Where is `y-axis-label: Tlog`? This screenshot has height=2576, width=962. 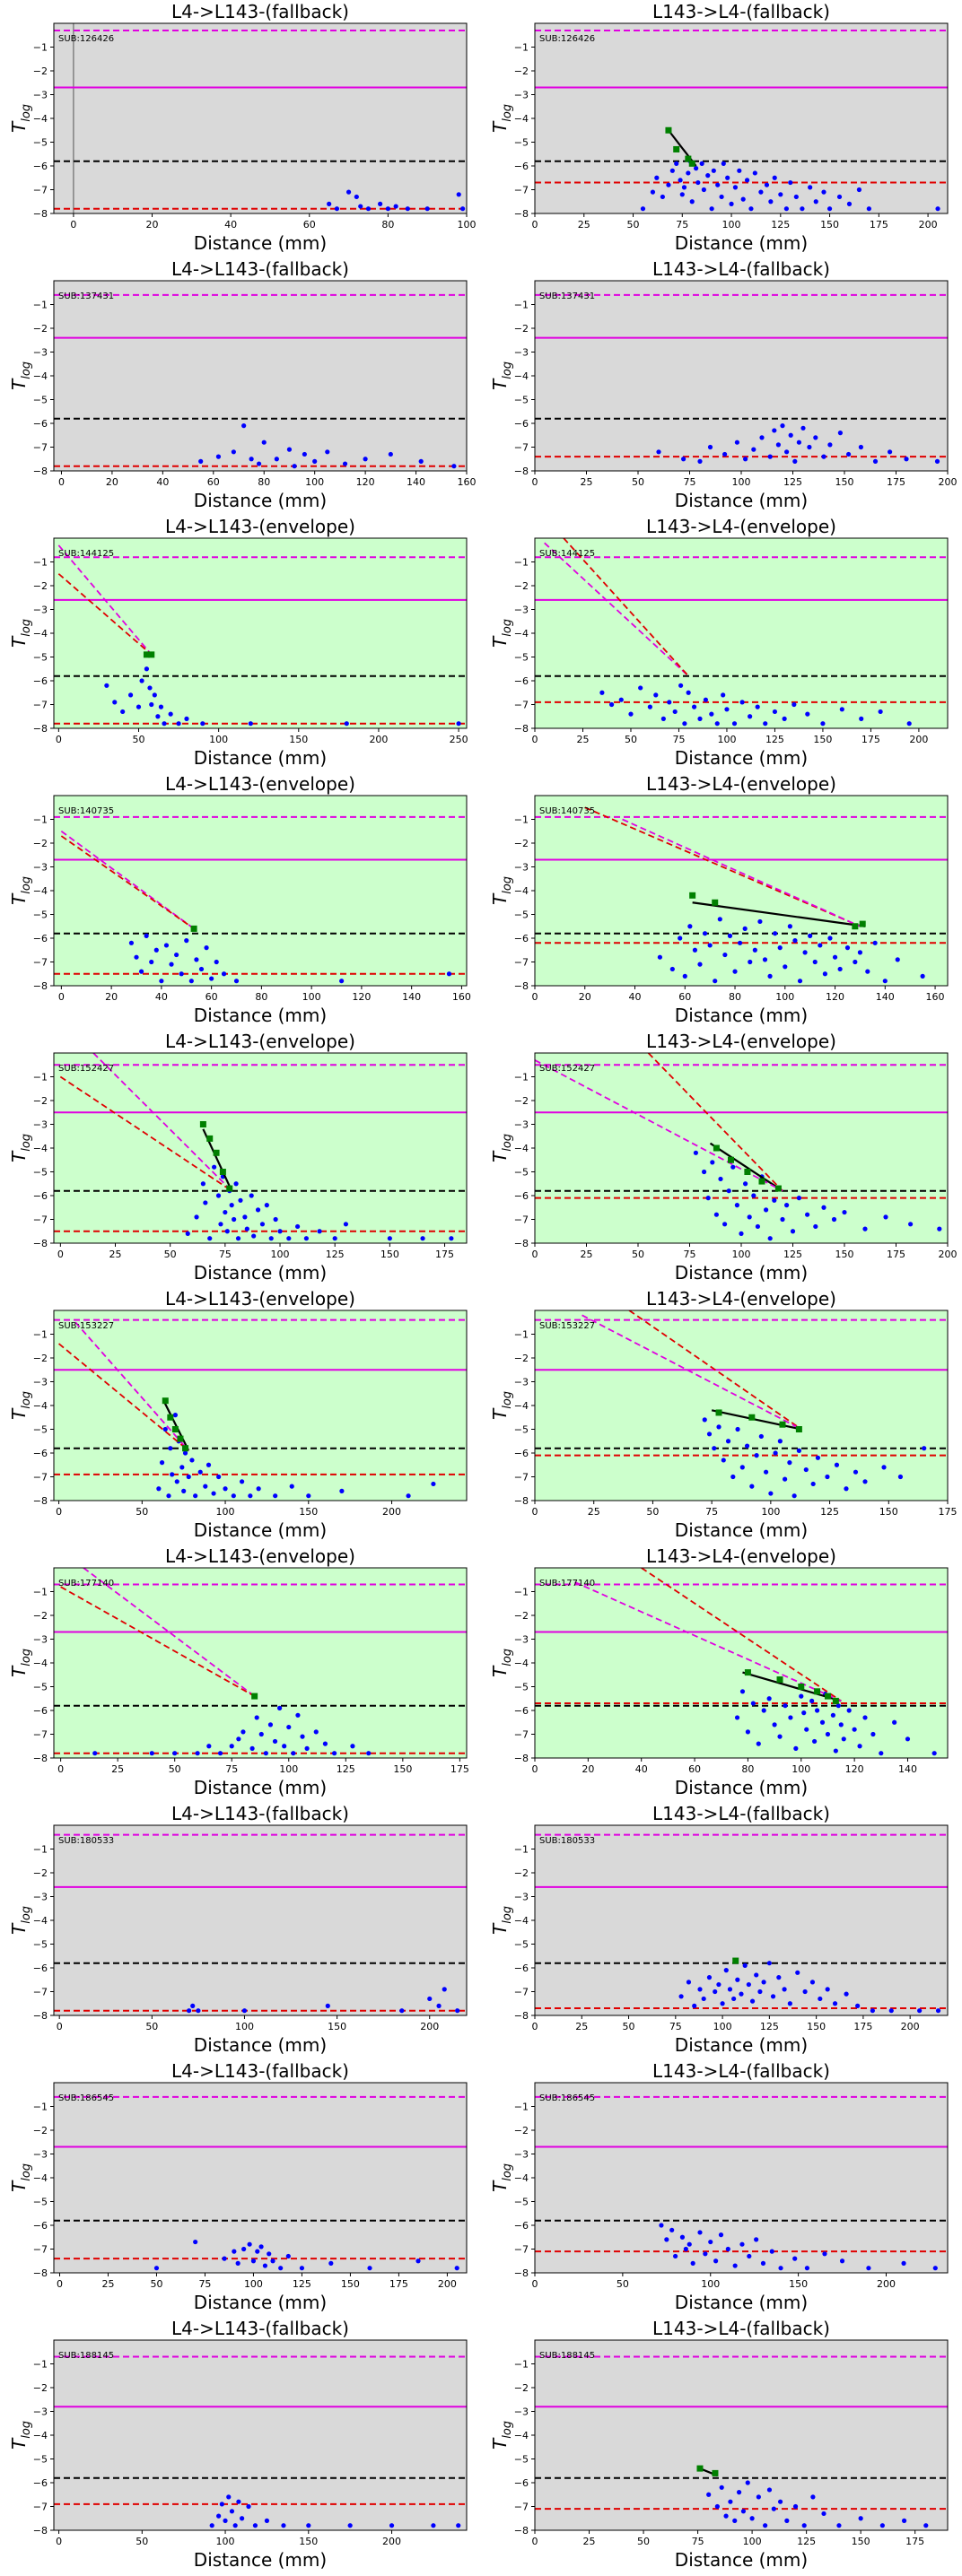
y-axis-label: Tlog is located at coordinates (501, 1920).